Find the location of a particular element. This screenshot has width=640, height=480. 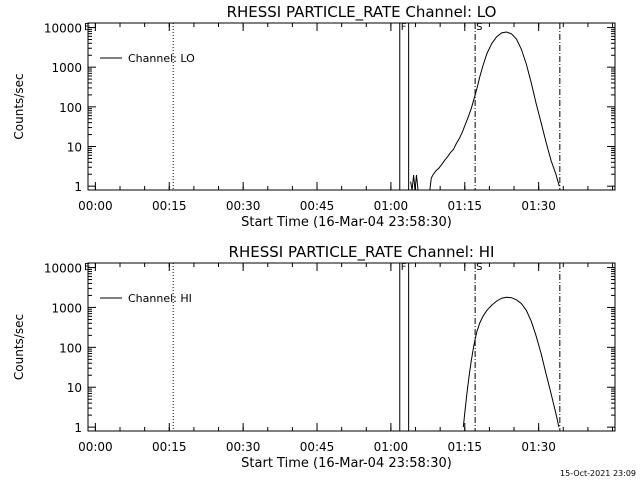

panel1-x-tick-label: 01:00 is located at coordinates (391, 206).